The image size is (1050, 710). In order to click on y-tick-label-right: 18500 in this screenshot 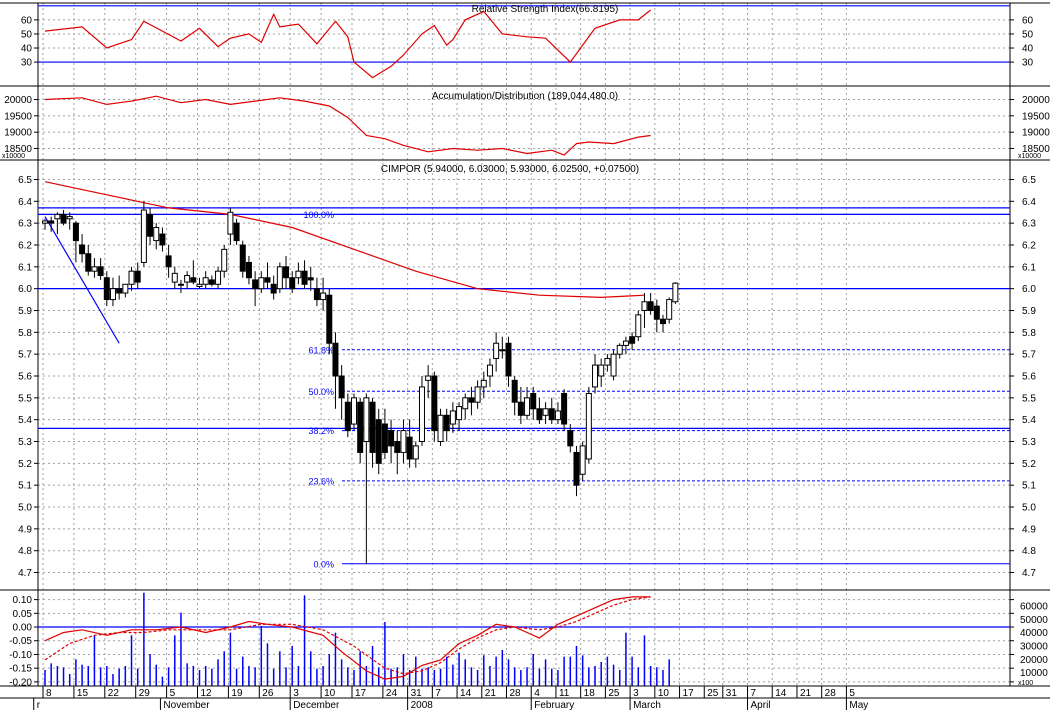, I will do `click(1036, 149)`.